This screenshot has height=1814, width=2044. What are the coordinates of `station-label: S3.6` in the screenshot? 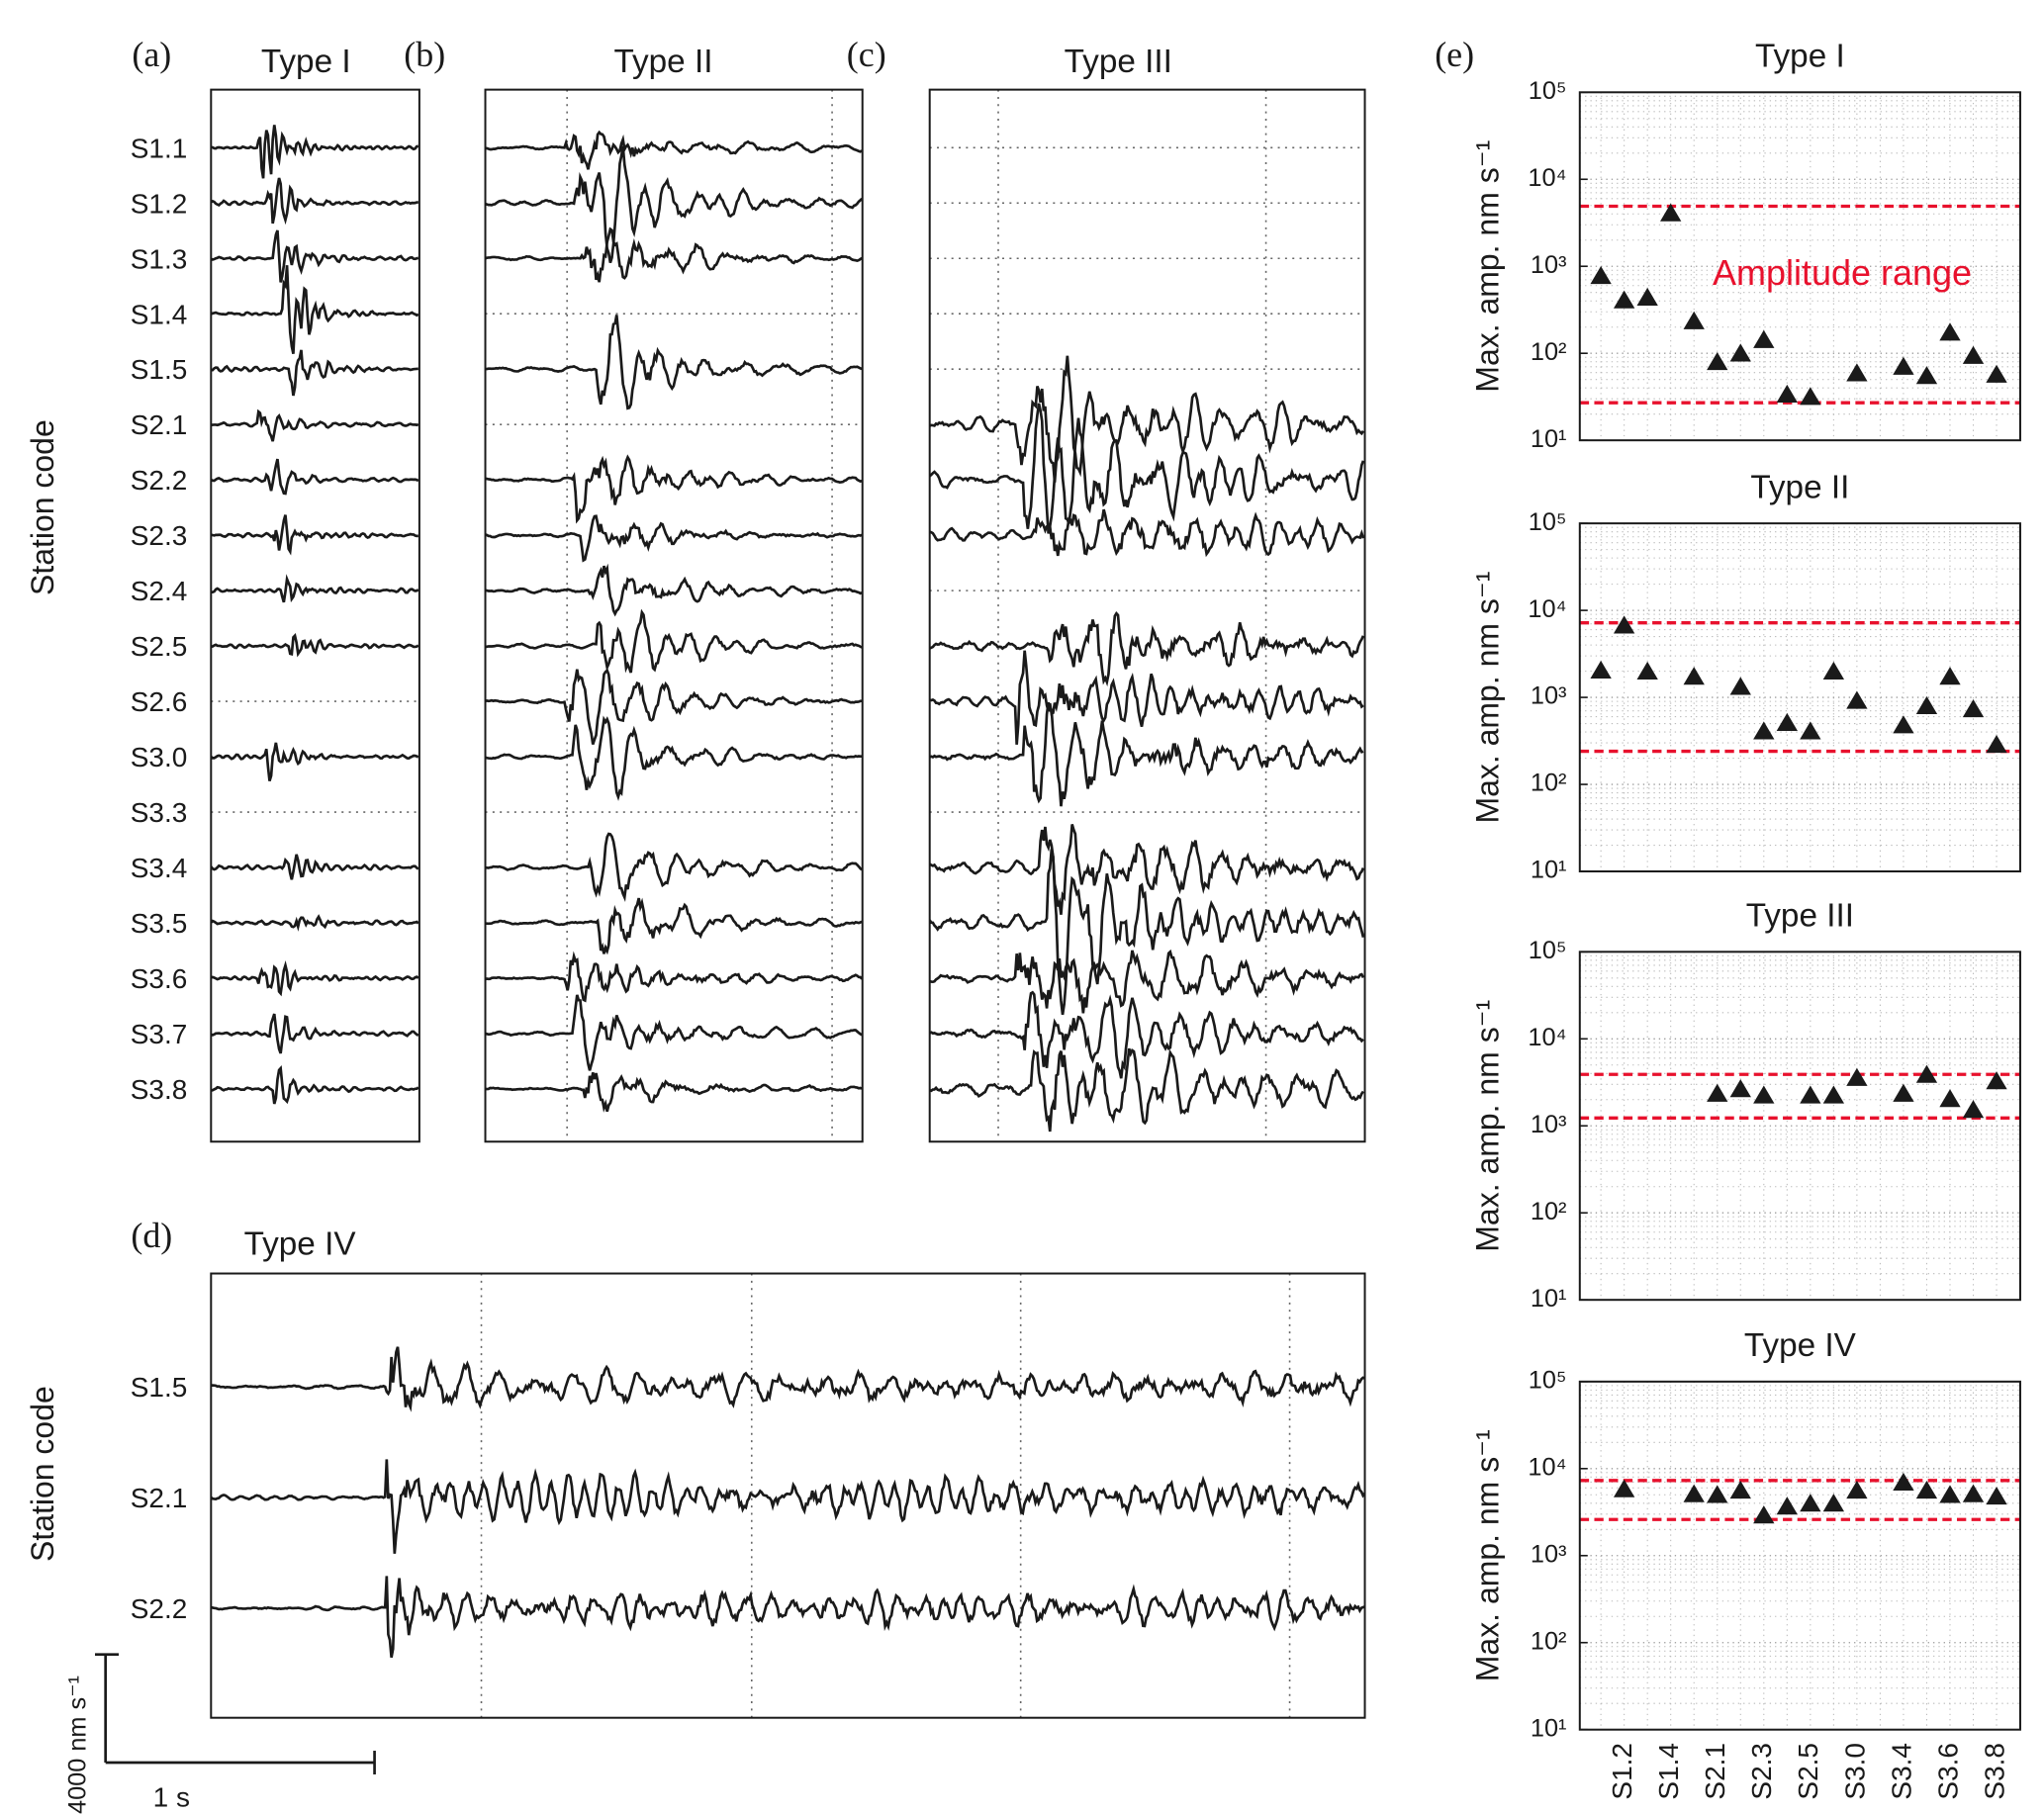 It's located at (159, 979).